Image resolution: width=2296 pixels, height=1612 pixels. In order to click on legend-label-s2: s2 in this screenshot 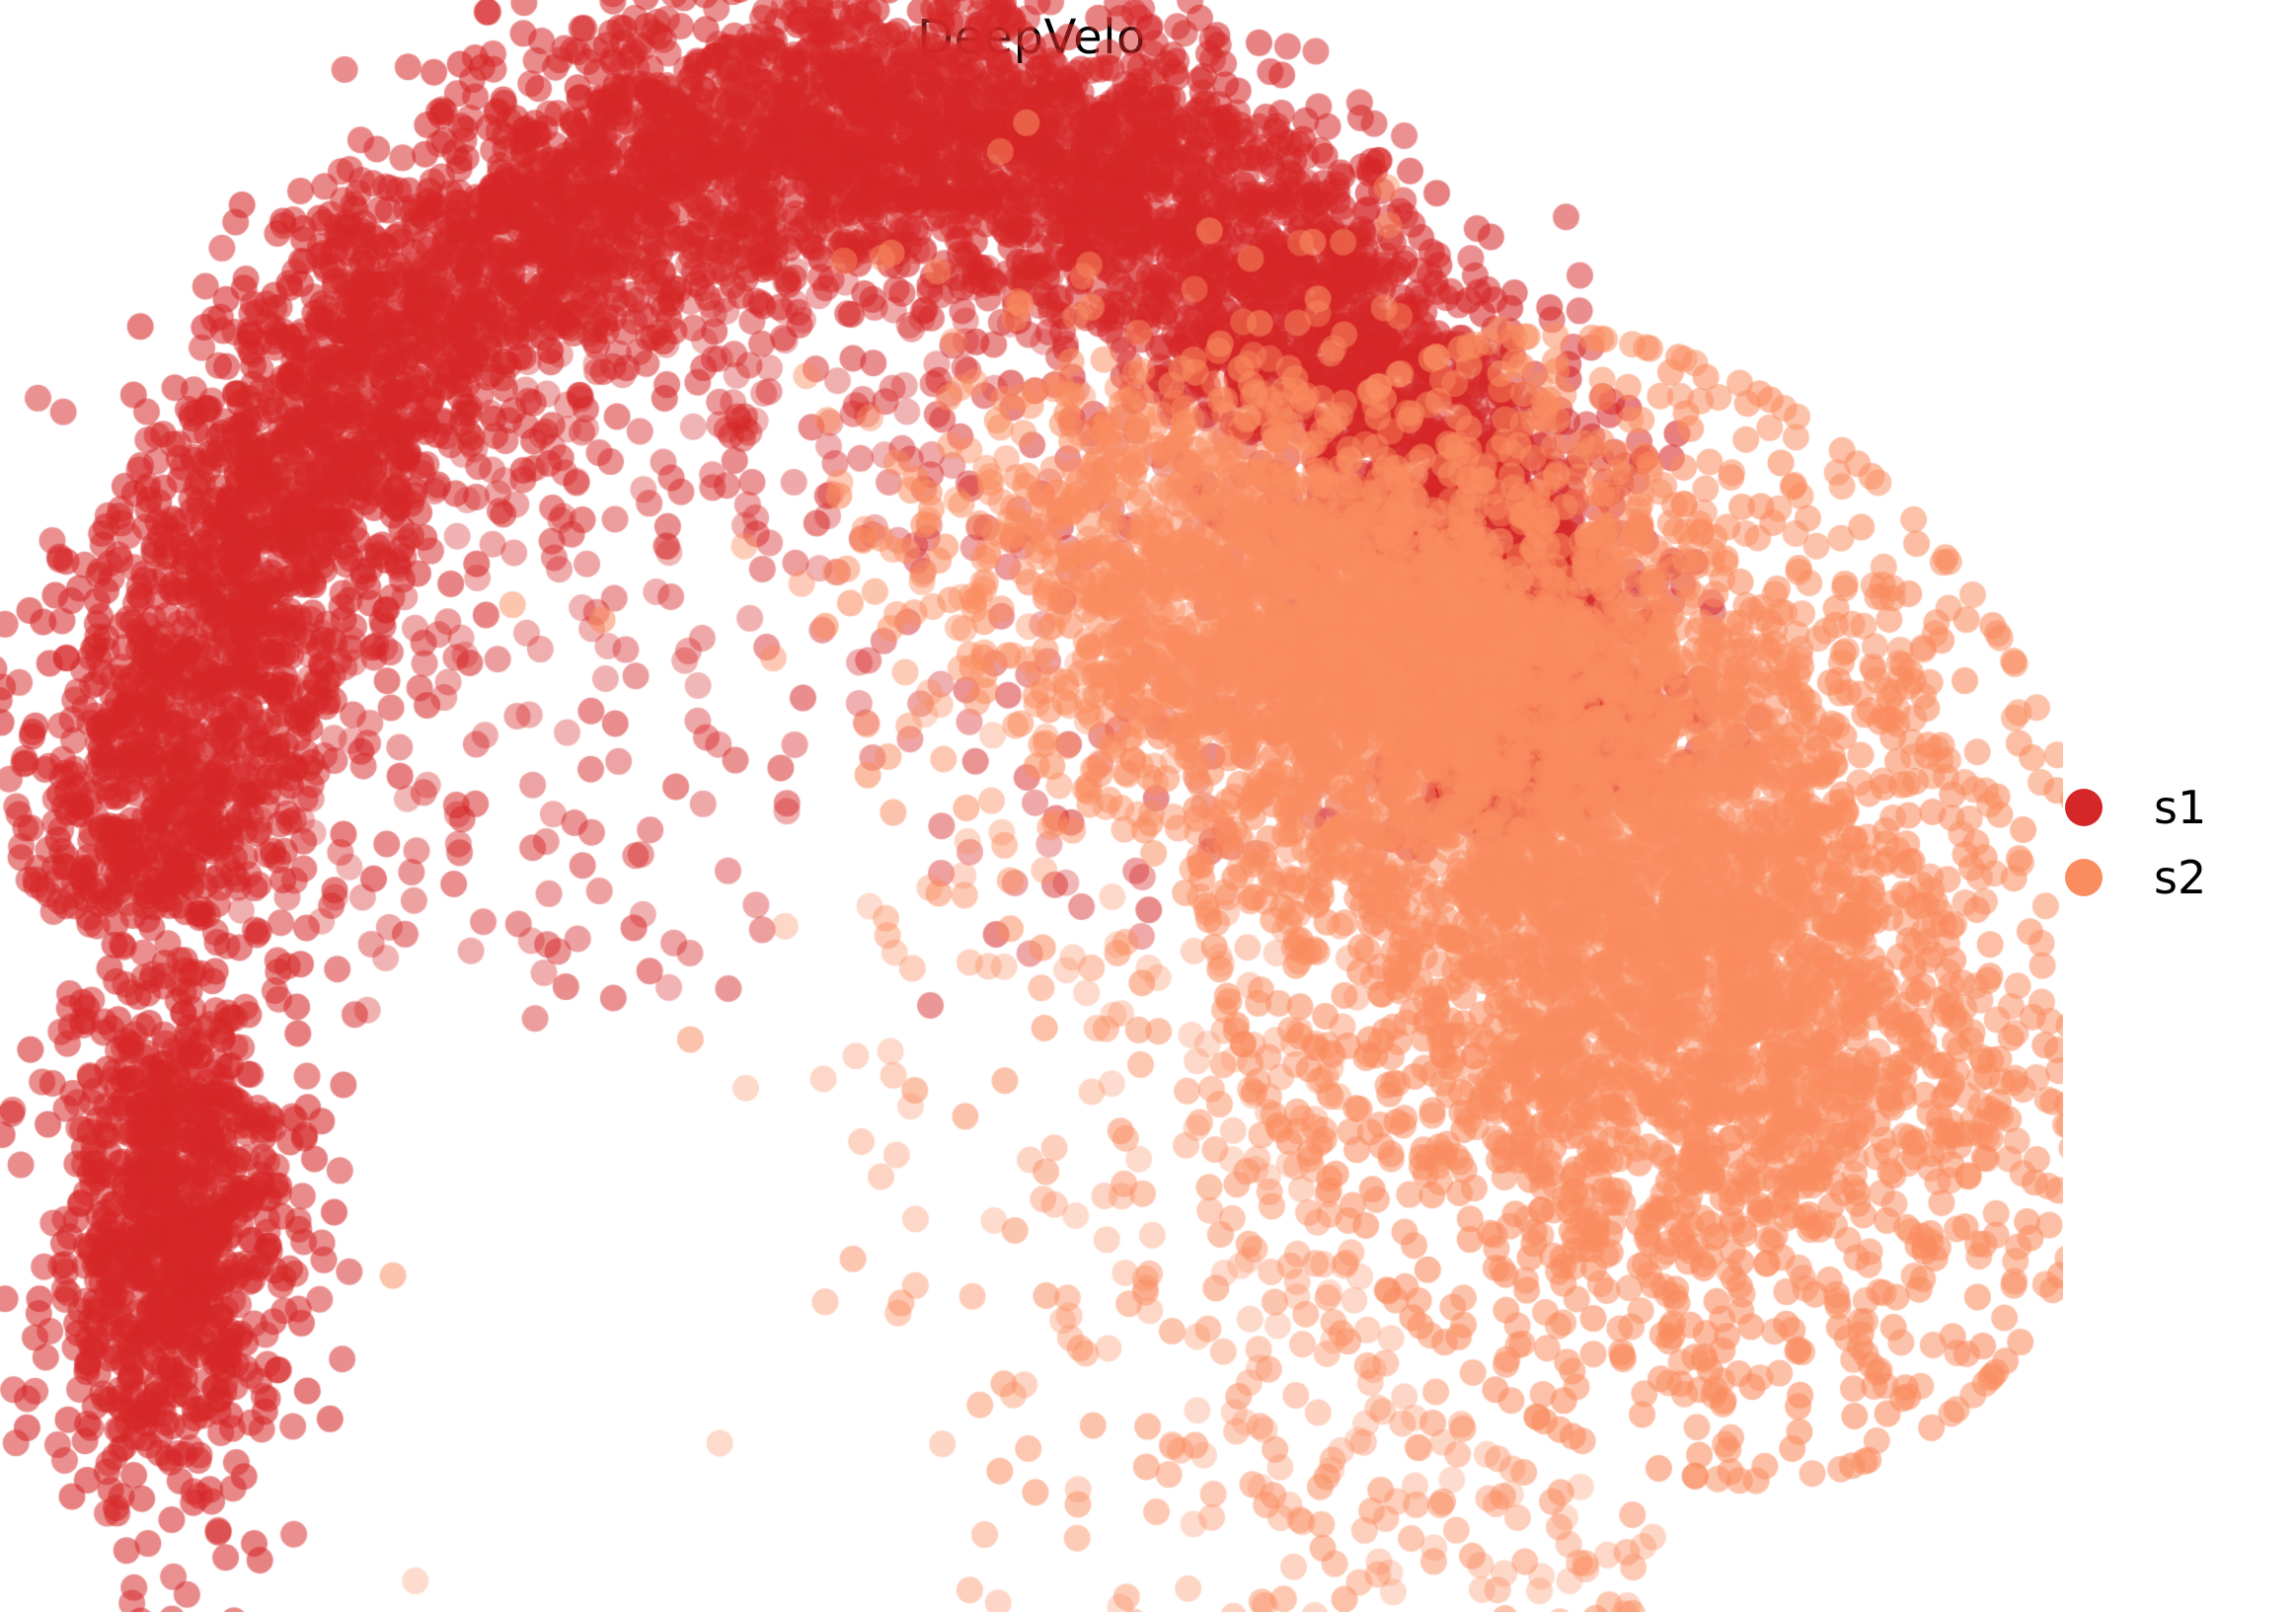, I will do `click(2180, 877)`.